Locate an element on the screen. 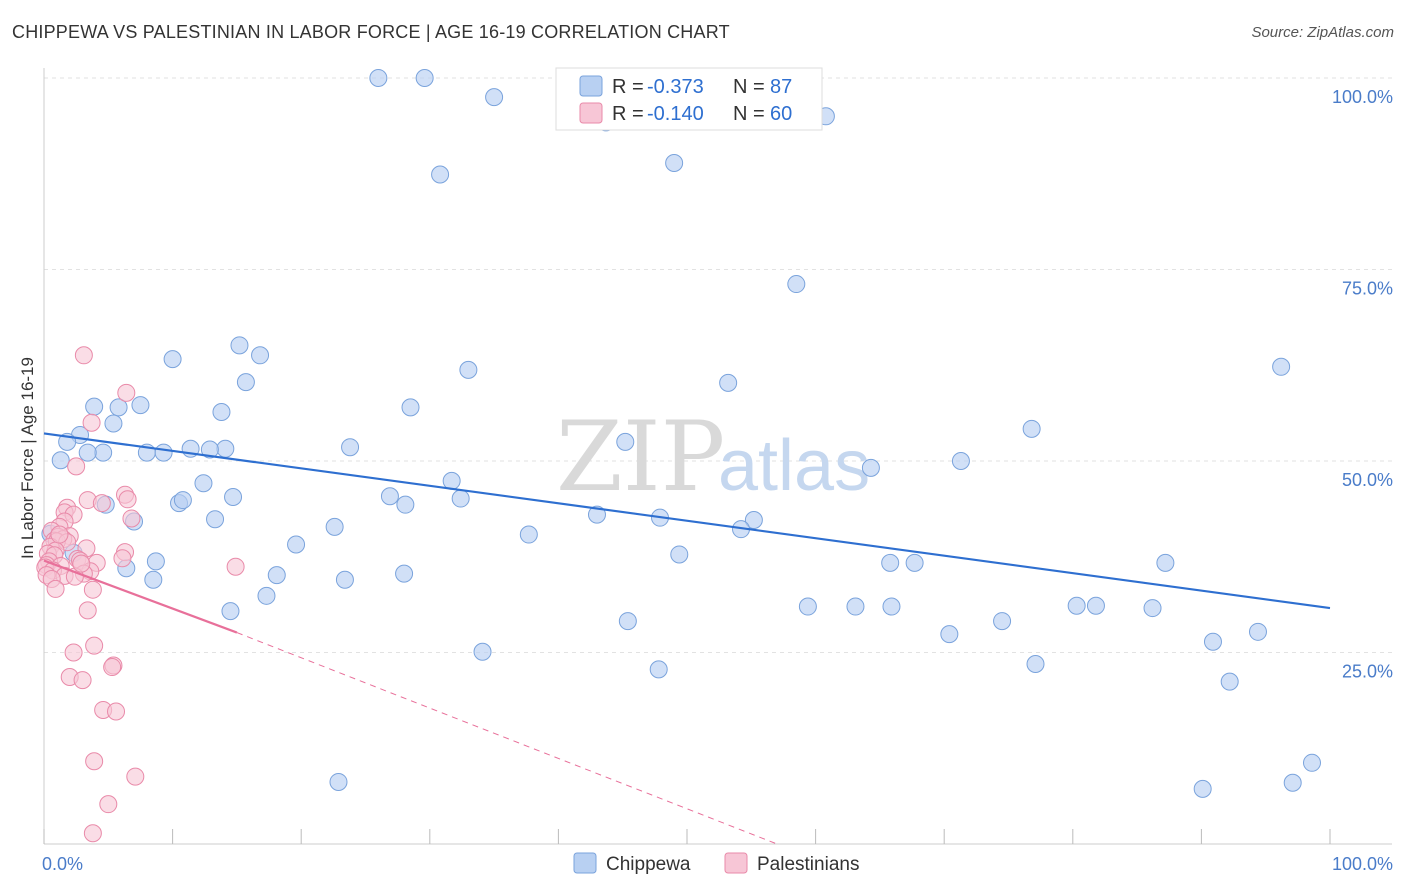  bottom-legend-palestinians: Palestinians is located at coordinates (808, 864).